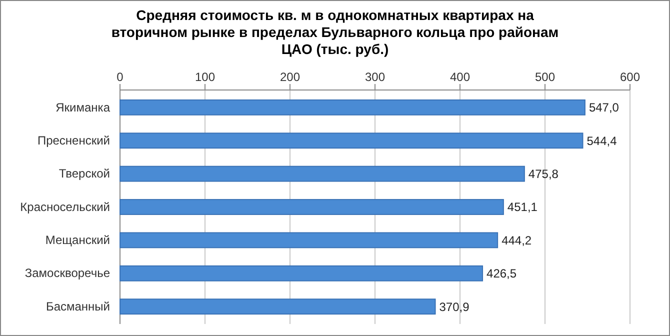 Image resolution: width=670 pixels, height=336 pixels. Describe the element at coordinates (205, 77) in the screenshot. I see `x-tick-label: 100` at that location.